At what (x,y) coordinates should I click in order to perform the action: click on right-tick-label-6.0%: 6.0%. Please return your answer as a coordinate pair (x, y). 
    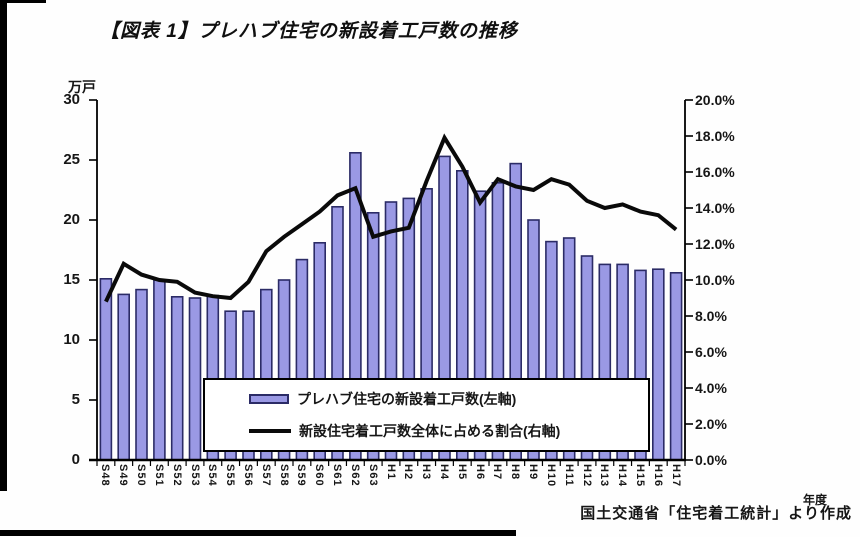
    Looking at the image, I should click on (711, 352).